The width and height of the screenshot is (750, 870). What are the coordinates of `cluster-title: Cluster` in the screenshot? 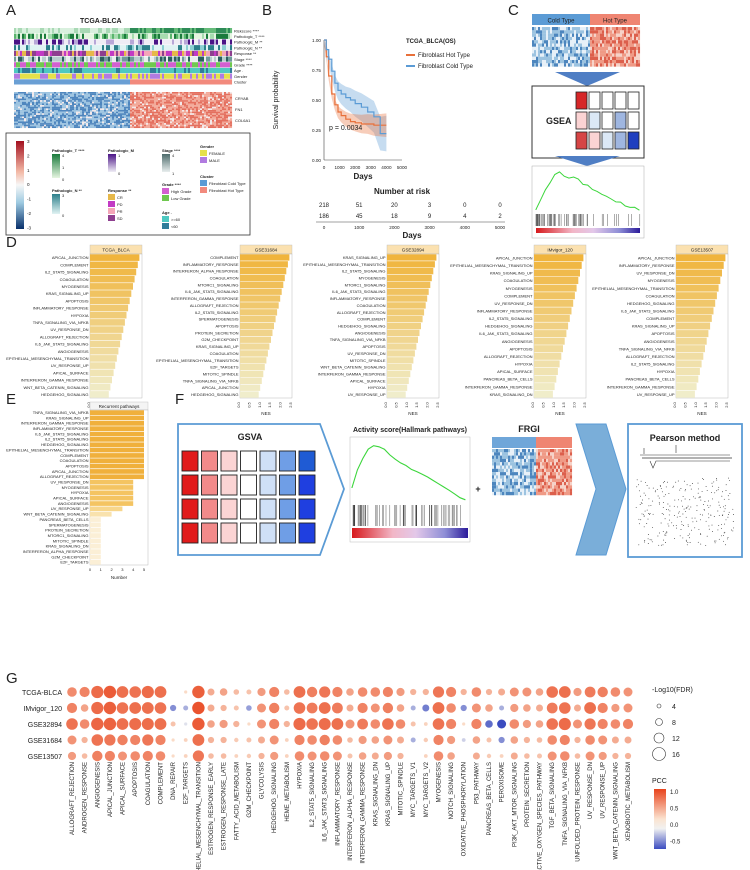 It's located at (207, 176).